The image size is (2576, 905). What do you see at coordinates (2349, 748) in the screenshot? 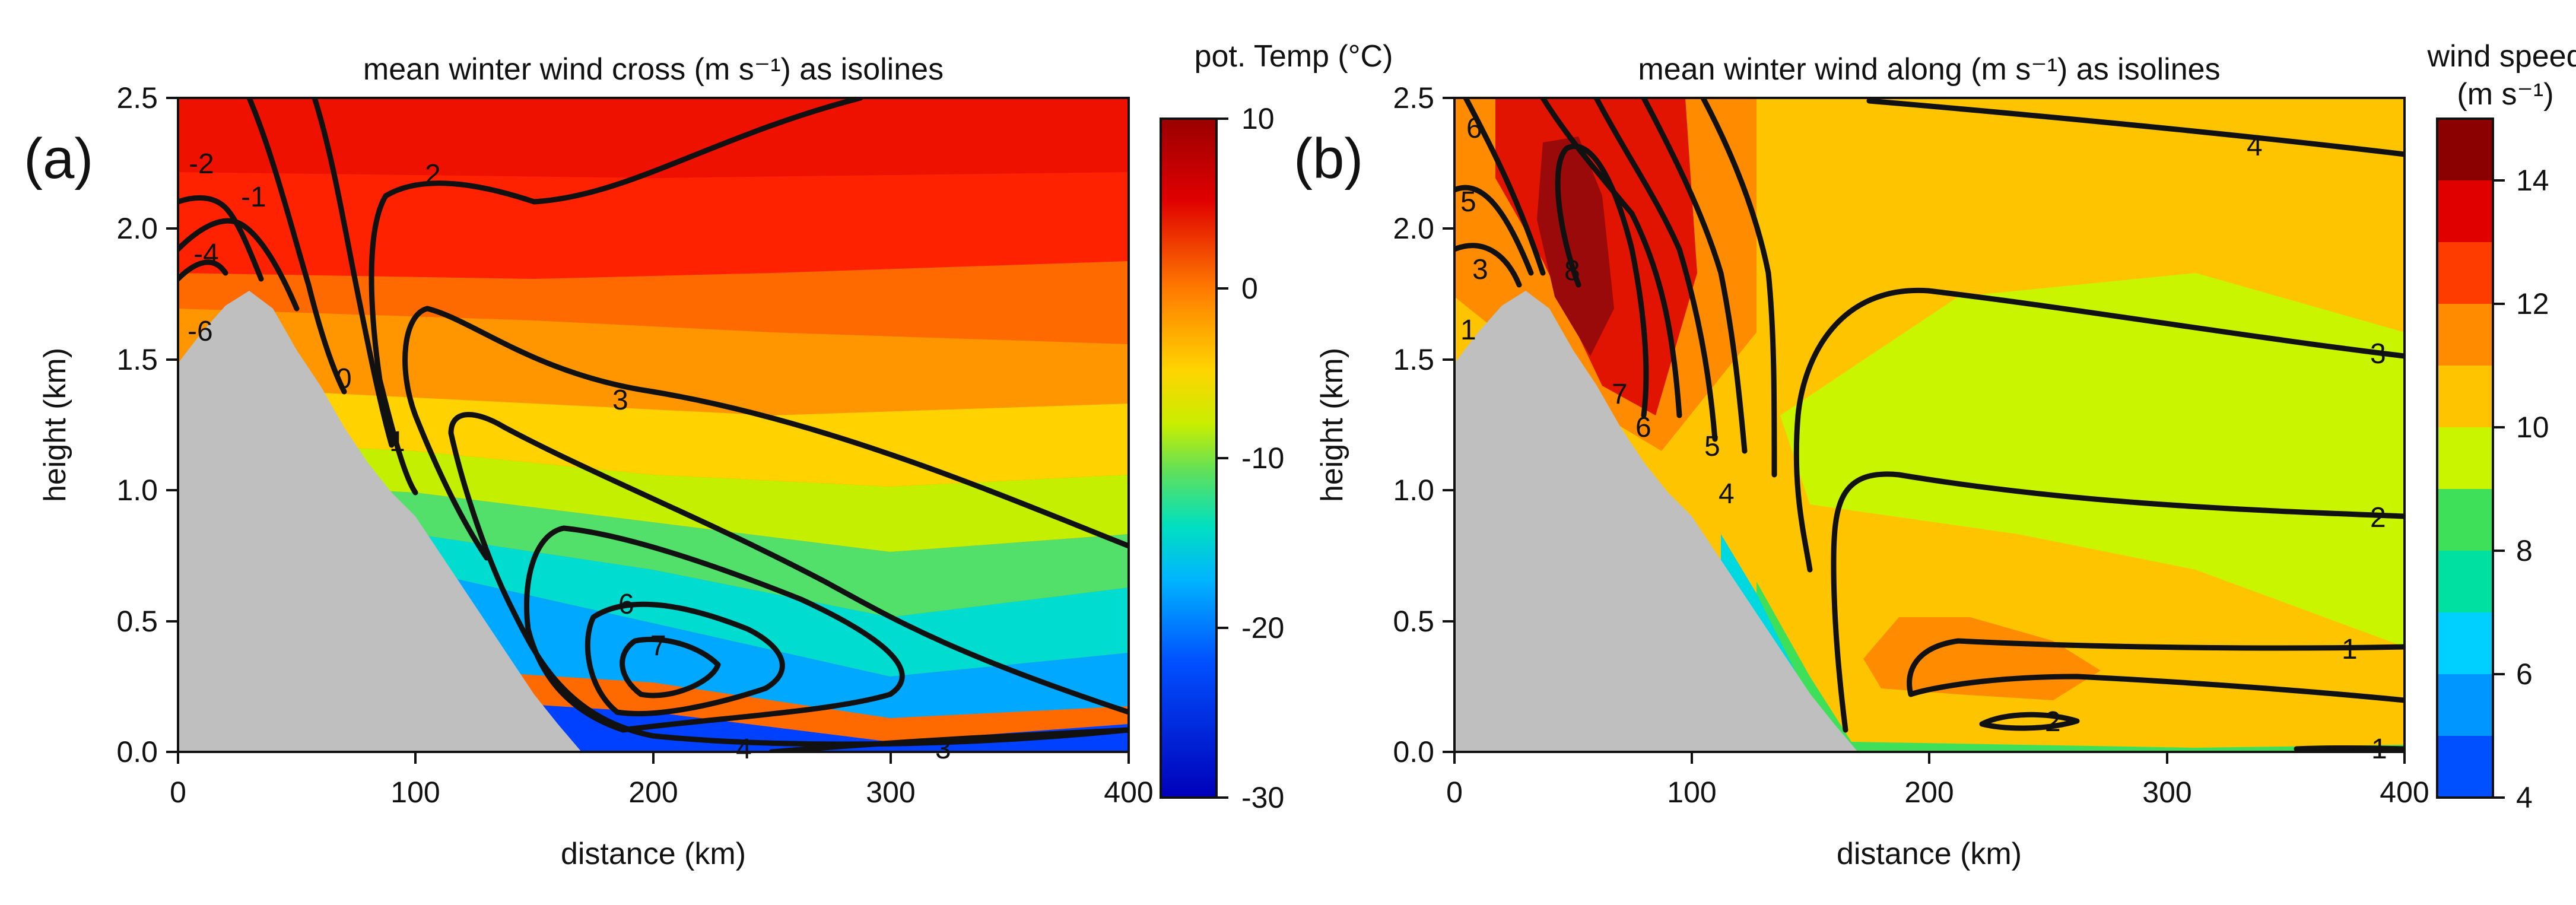
I see `isoline-b-1low` at bounding box center [2349, 748].